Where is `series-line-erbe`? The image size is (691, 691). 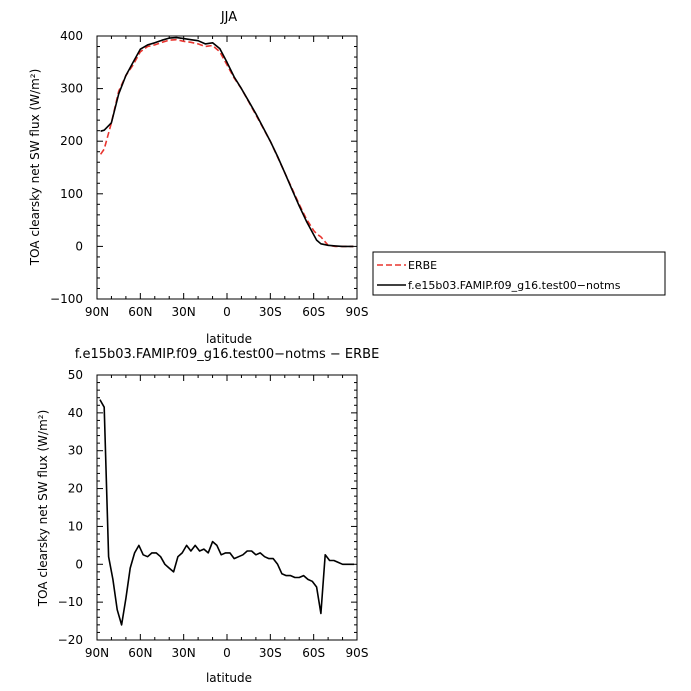 series-line-erbe is located at coordinates (226, 143).